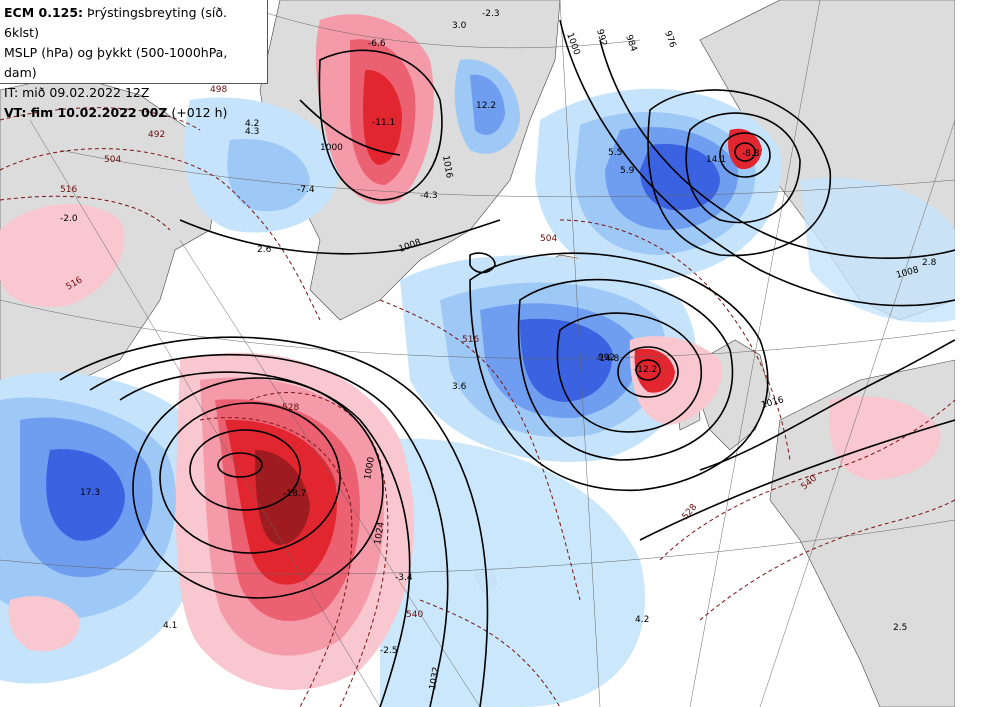 The width and height of the screenshot is (1000, 707). What do you see at coordinates (377, 44) in the screenshot?
I see `pressure-change-label: -6.6` at bounding box center [377, 44].